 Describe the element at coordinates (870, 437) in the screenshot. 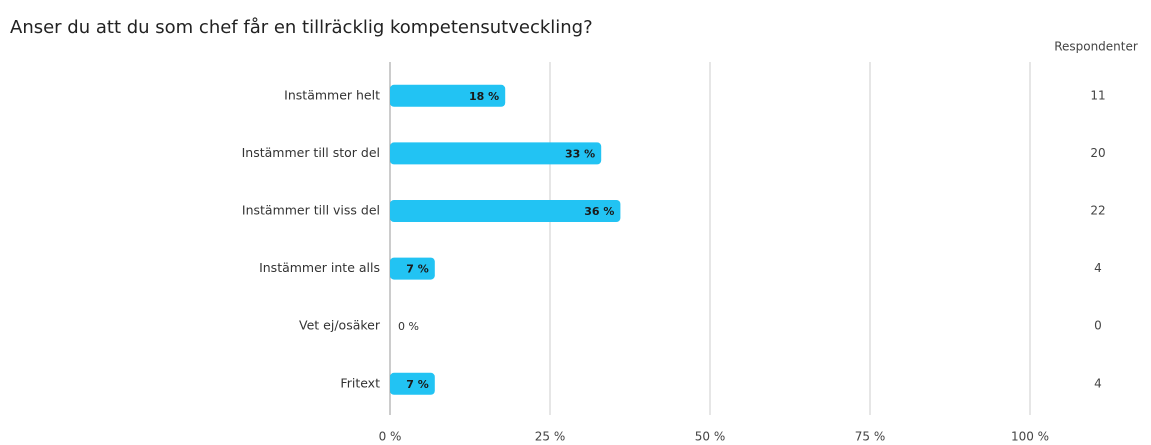

I see `x-tick-label: 75 %` at that location.